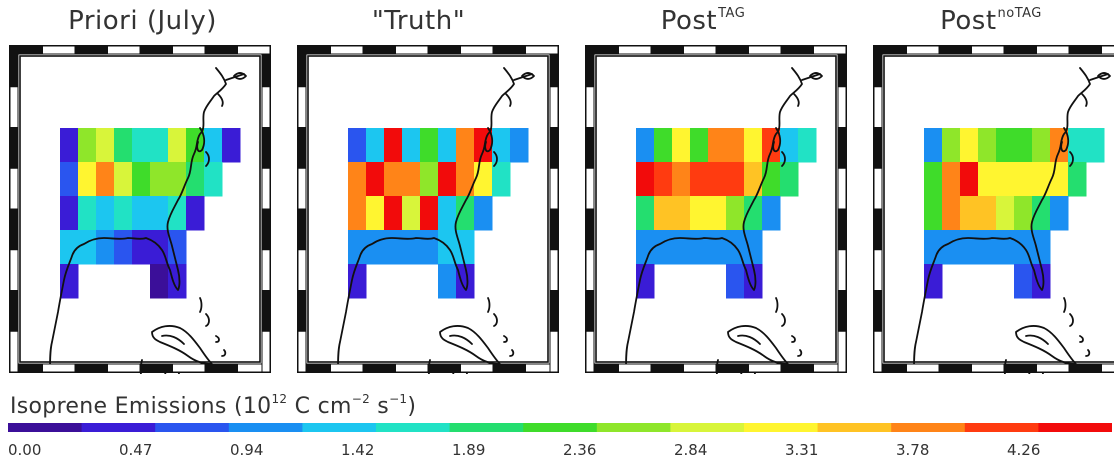  What do you see at coordinates (802, 450) in the screenshot?
I see `colorbar-tick-label: 3.31` at bounding box center [802, 450].